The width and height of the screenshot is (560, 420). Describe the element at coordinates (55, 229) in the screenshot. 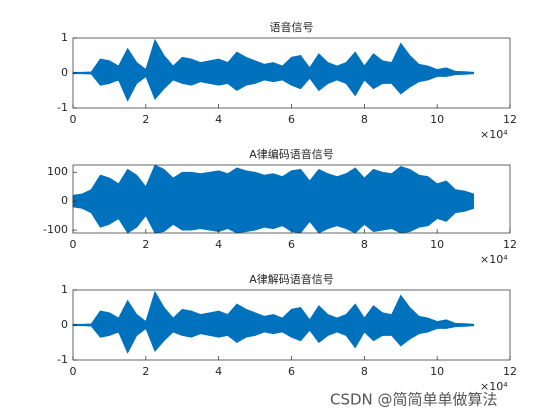

I see `y-tick-label: -100` at that location.